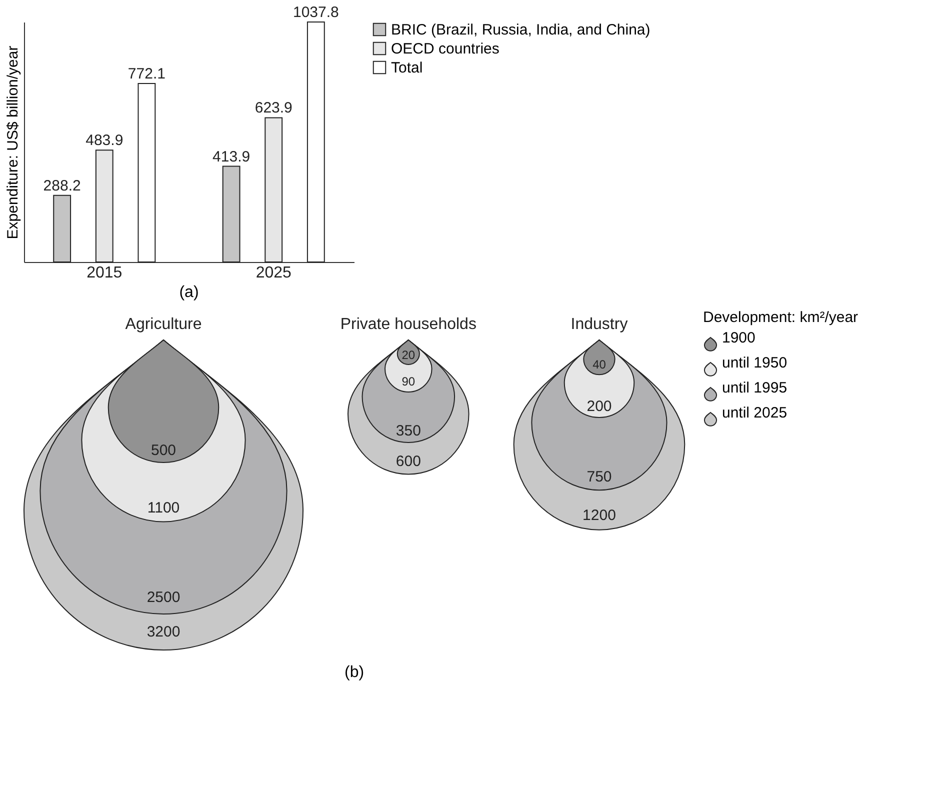 The image size is (933, 804). Describe the element at coordinates (163, 450) in the screenshot. I see `data-label: 500` at that location.